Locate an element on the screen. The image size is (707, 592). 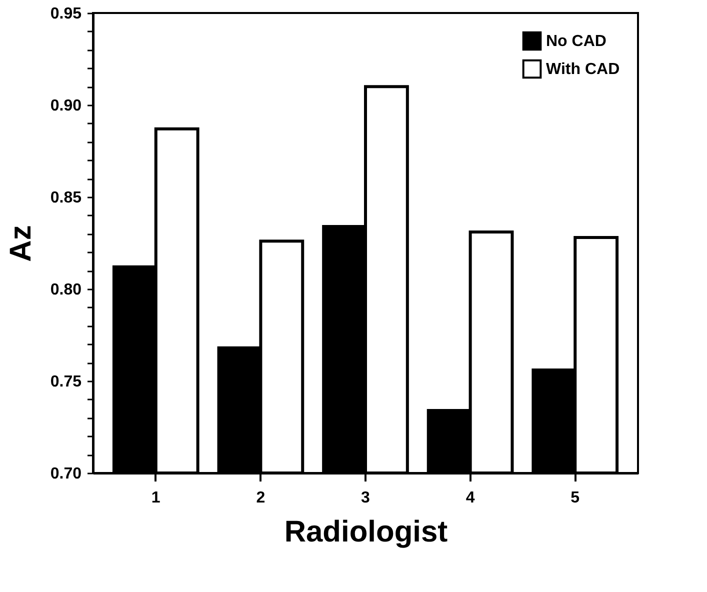
y-tick-label: 0.75 is located at coordinates (66, 382).